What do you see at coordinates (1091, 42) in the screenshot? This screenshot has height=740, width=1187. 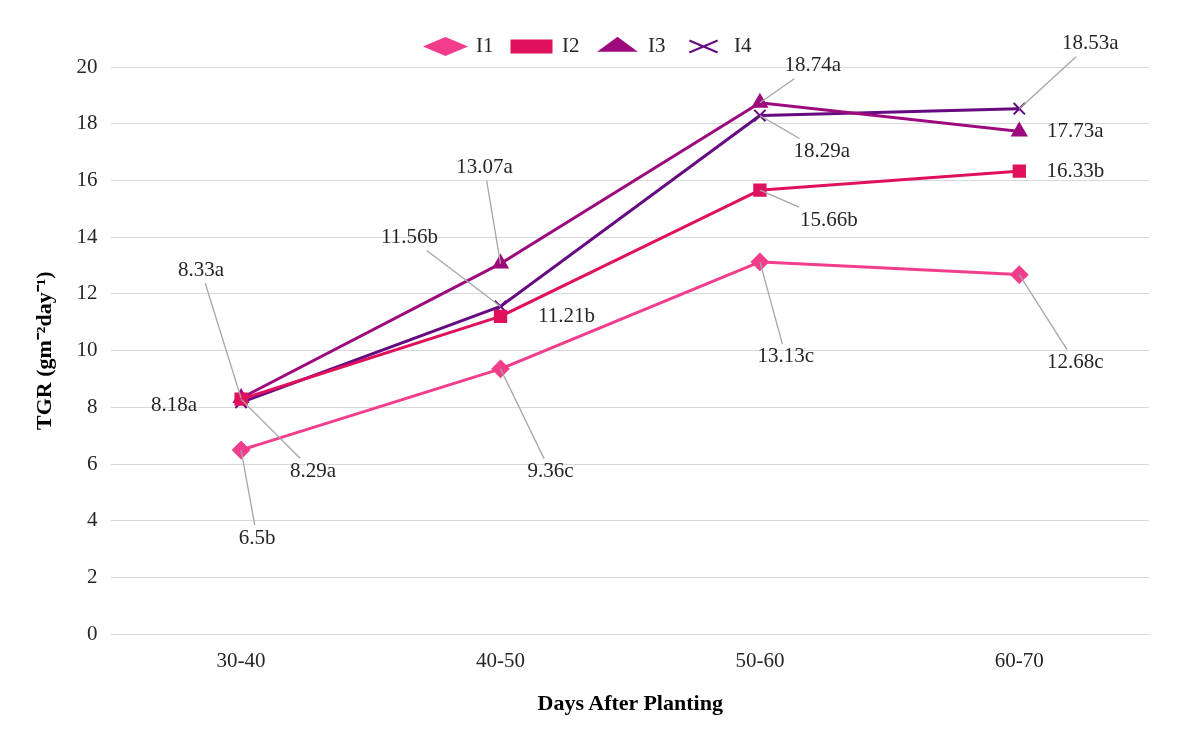 I see `data-label: 18.53a` at bounding box center [1091, 42].